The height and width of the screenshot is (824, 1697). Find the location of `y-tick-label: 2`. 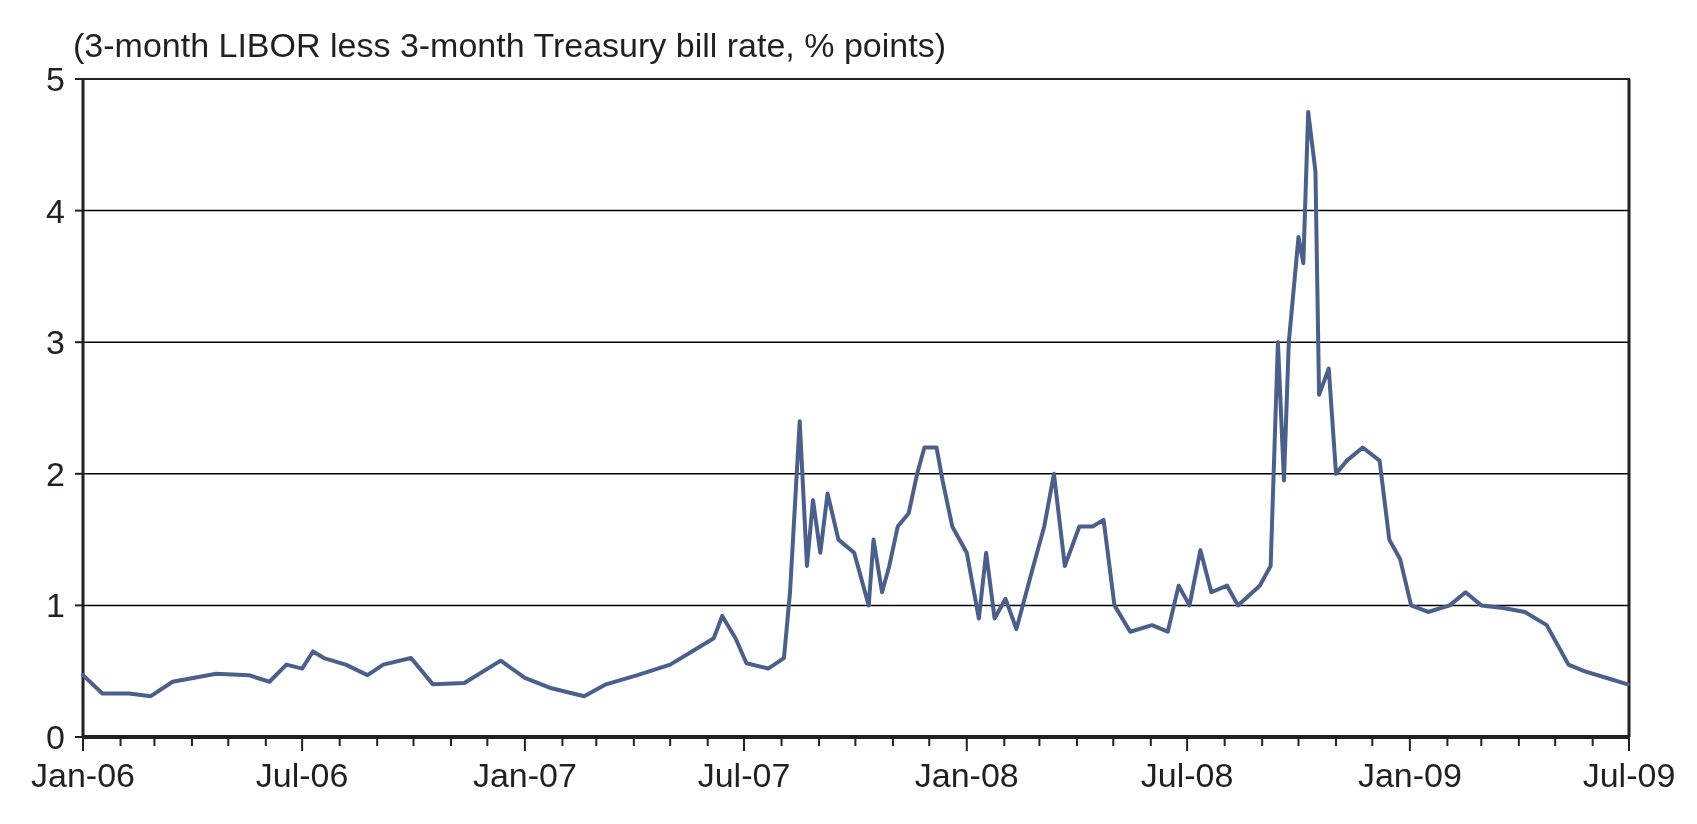

y-tick-label: 2 is located at coordinates (55, 473).